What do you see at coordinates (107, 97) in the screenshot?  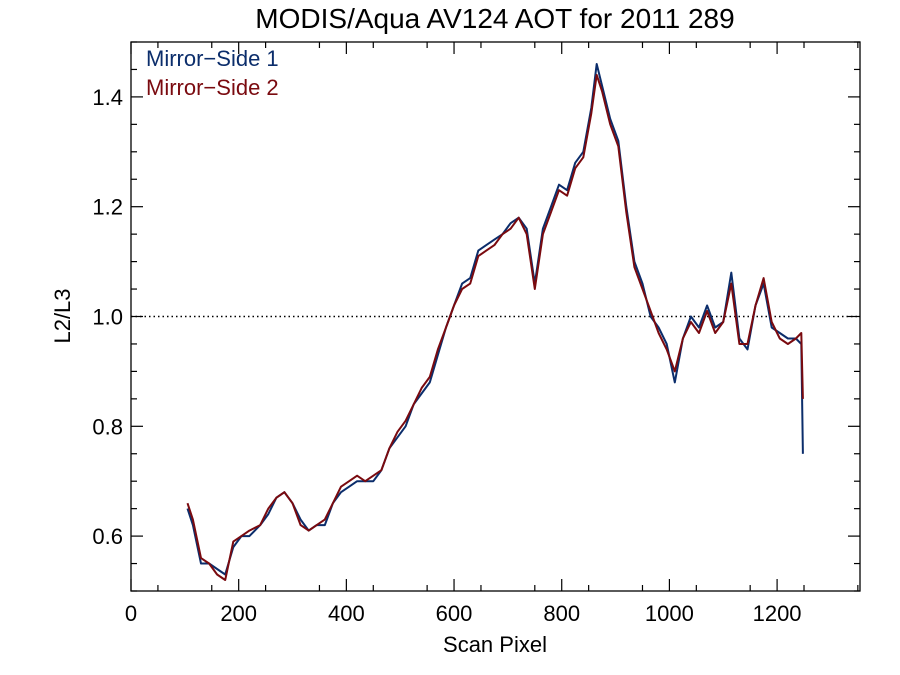 I see `y-tick-label: 1.4` at bounding box center [107, 97].